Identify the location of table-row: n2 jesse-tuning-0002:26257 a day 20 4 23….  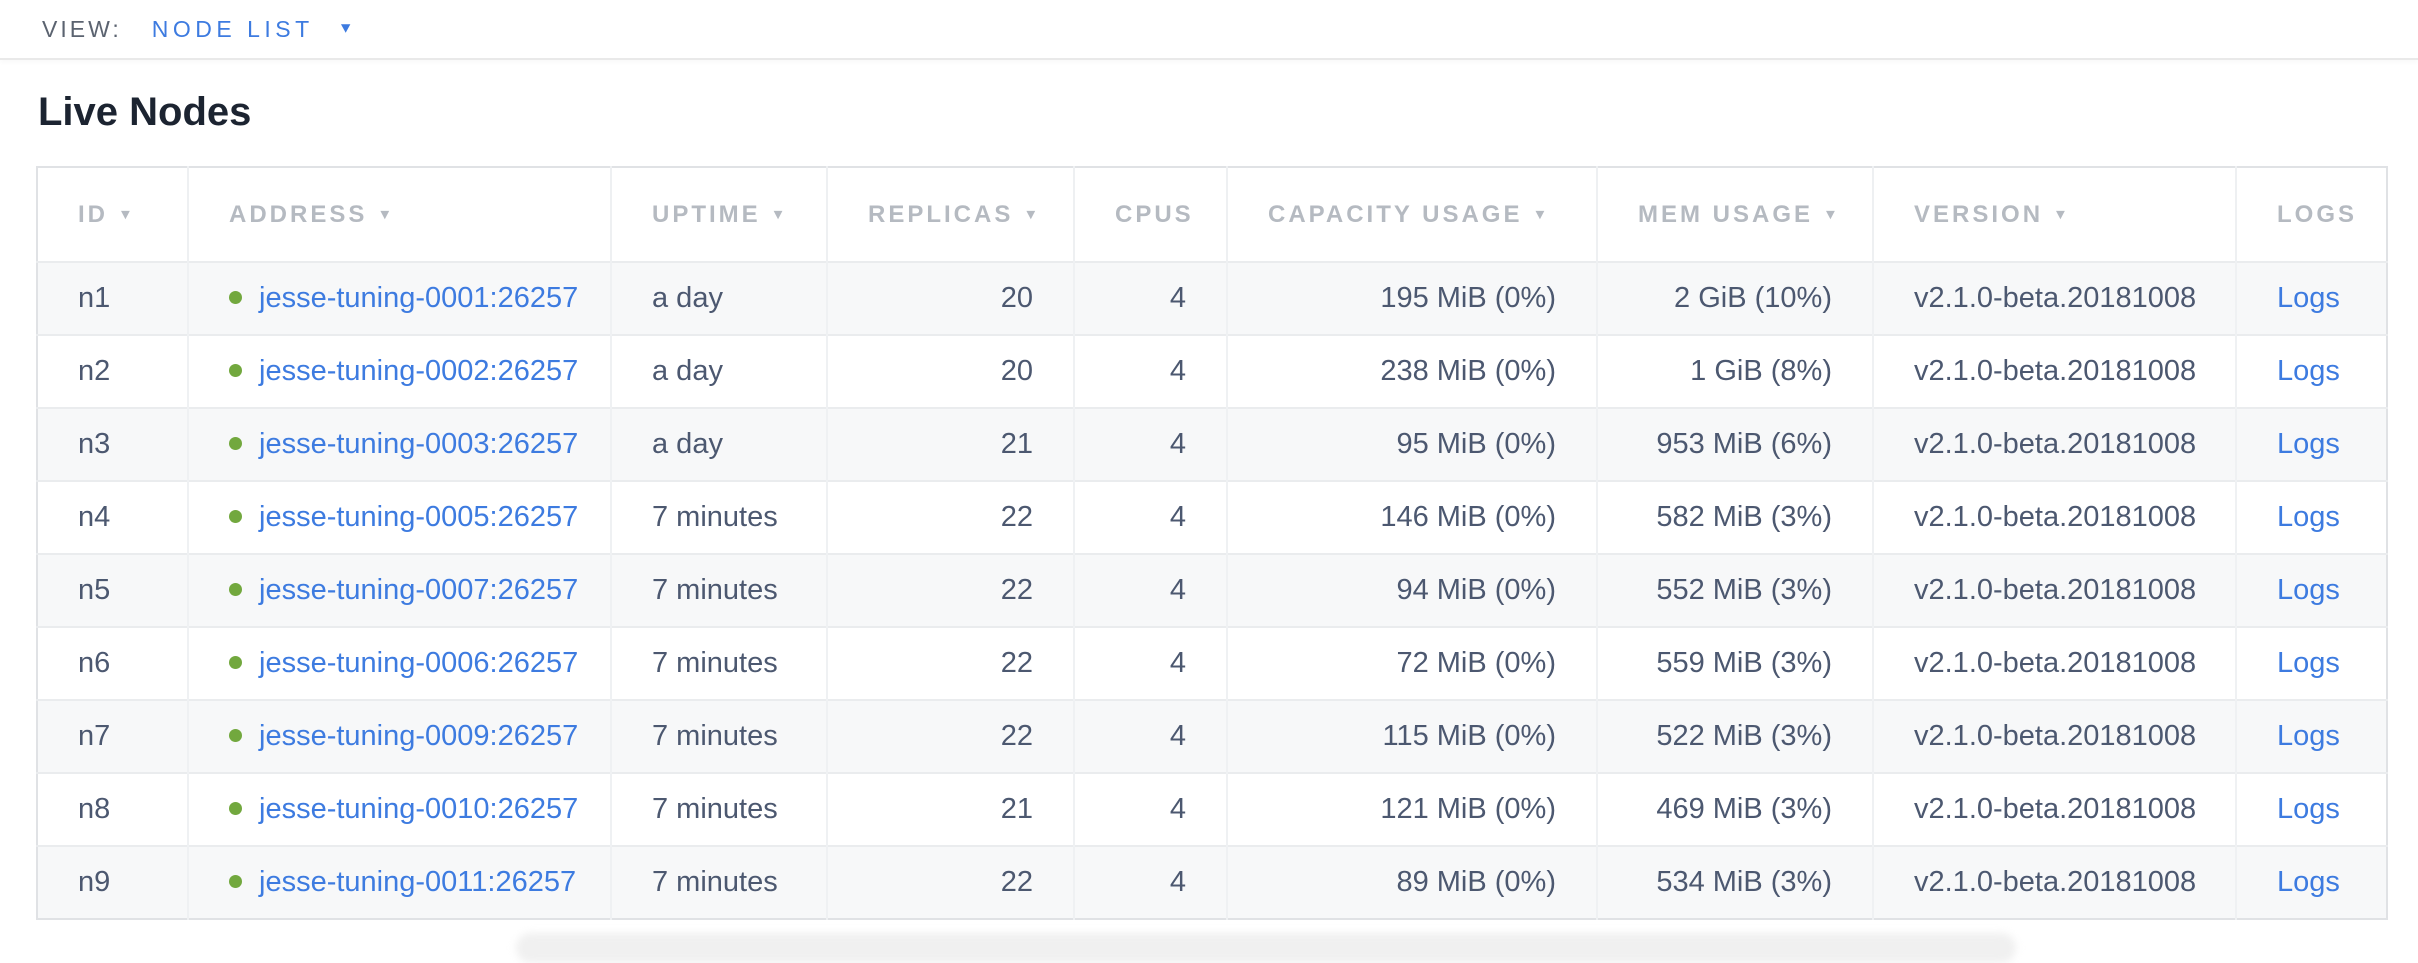
(1212, 371).